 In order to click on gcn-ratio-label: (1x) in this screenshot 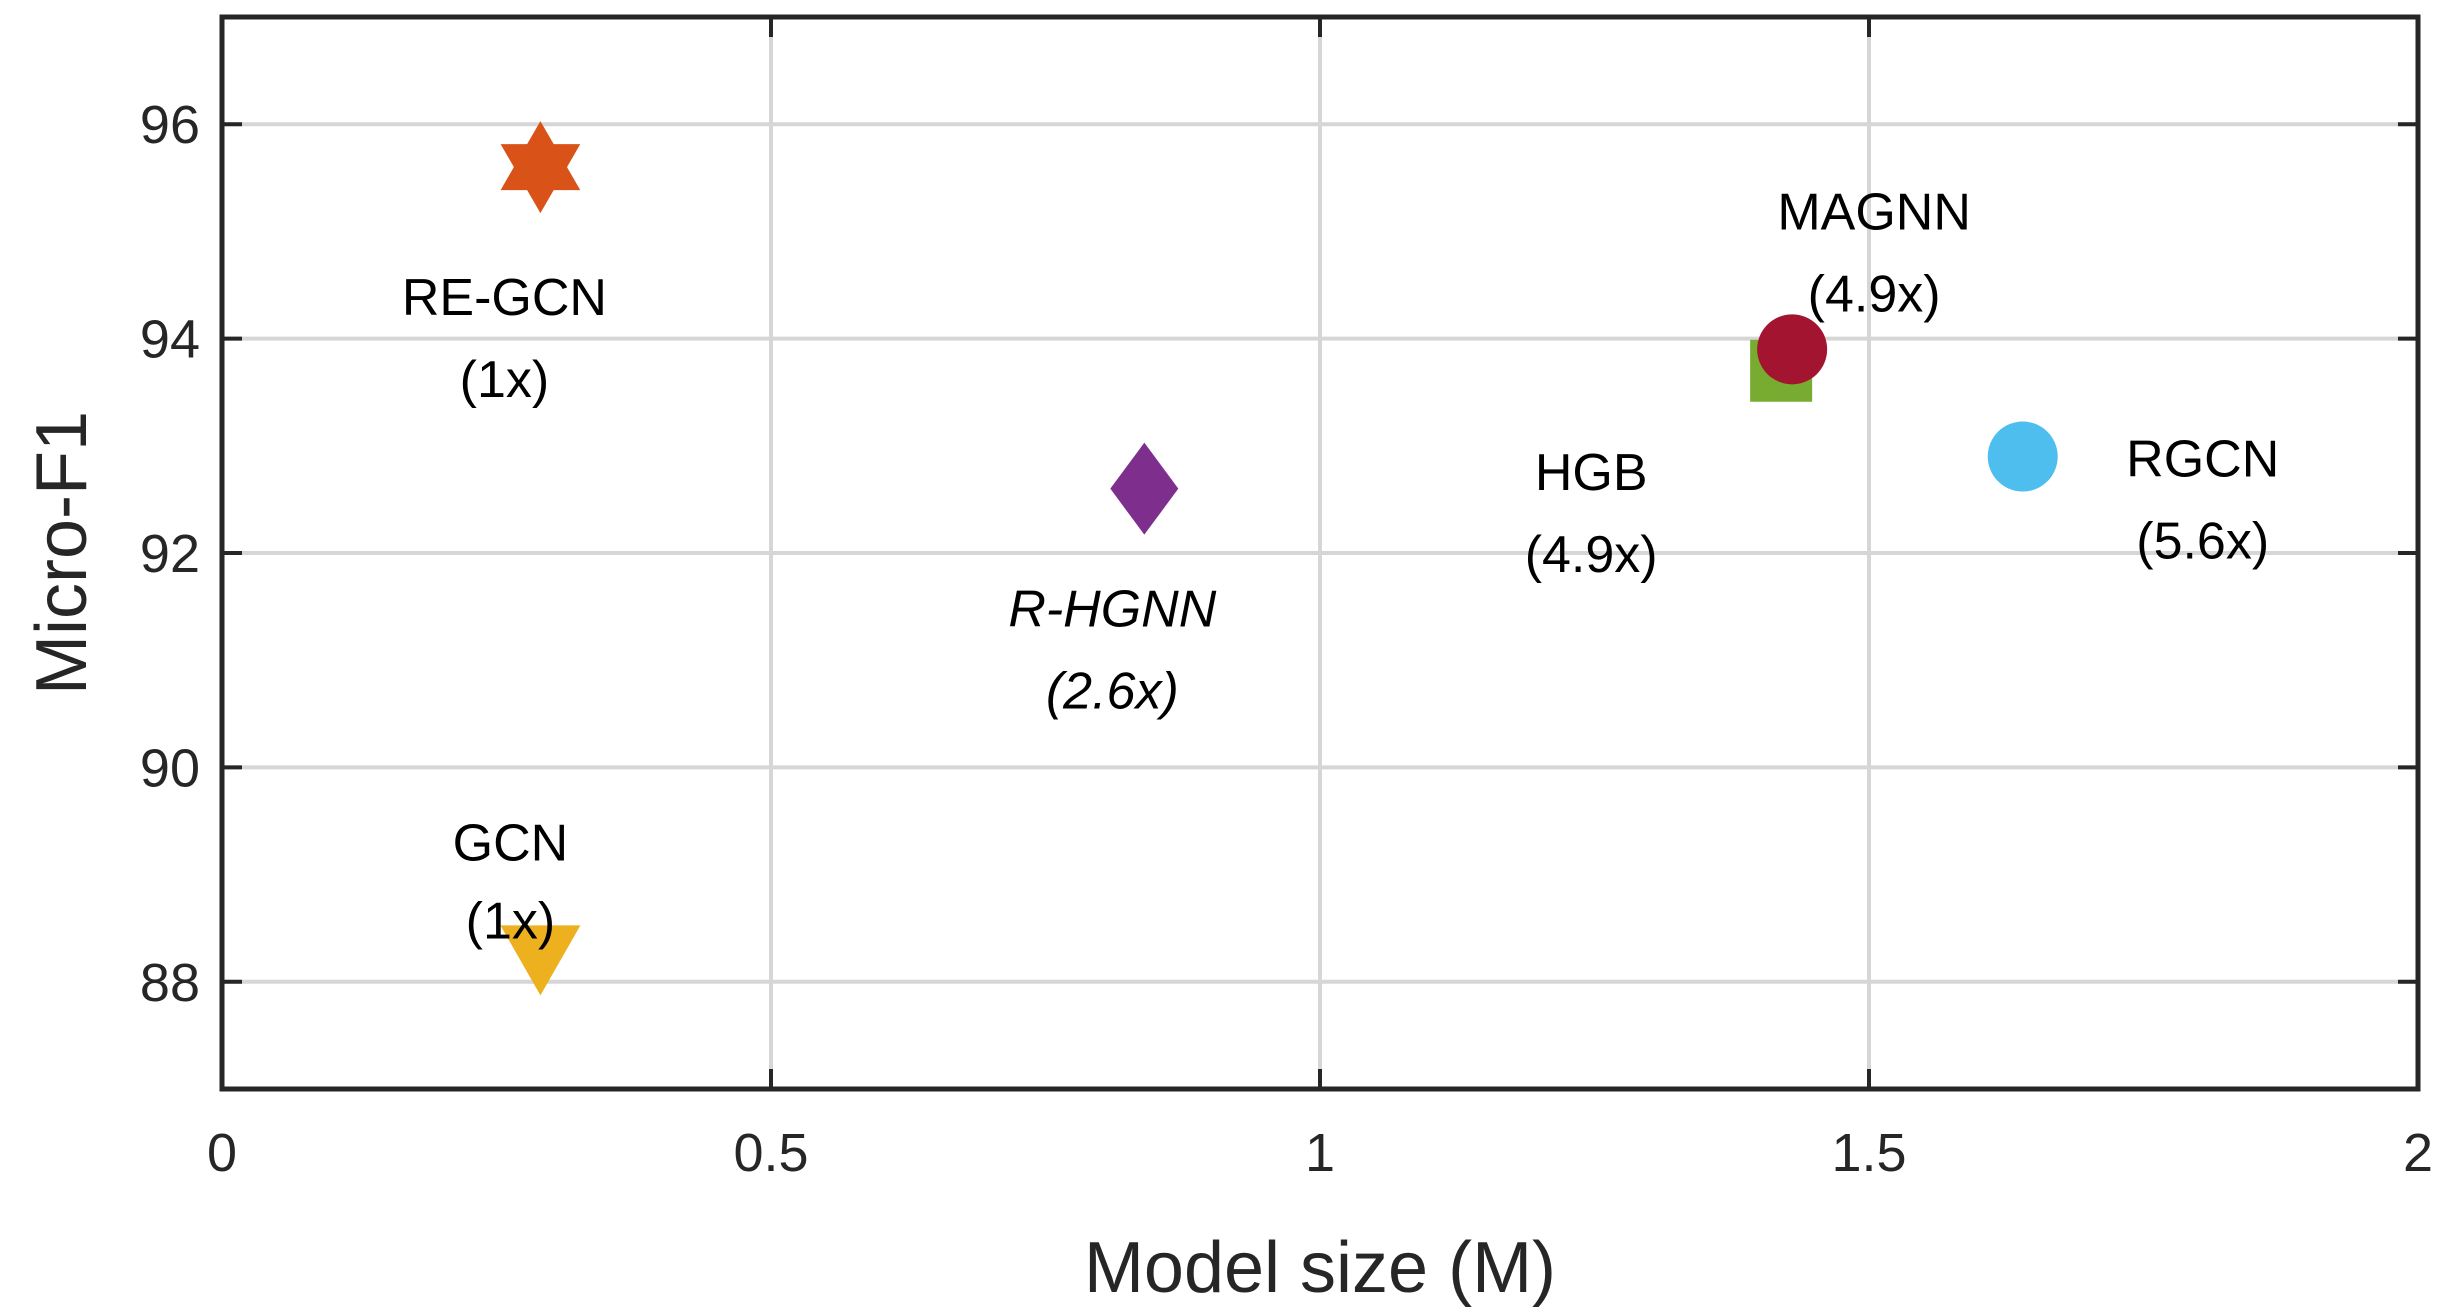, I will do `click(511, 921)`.